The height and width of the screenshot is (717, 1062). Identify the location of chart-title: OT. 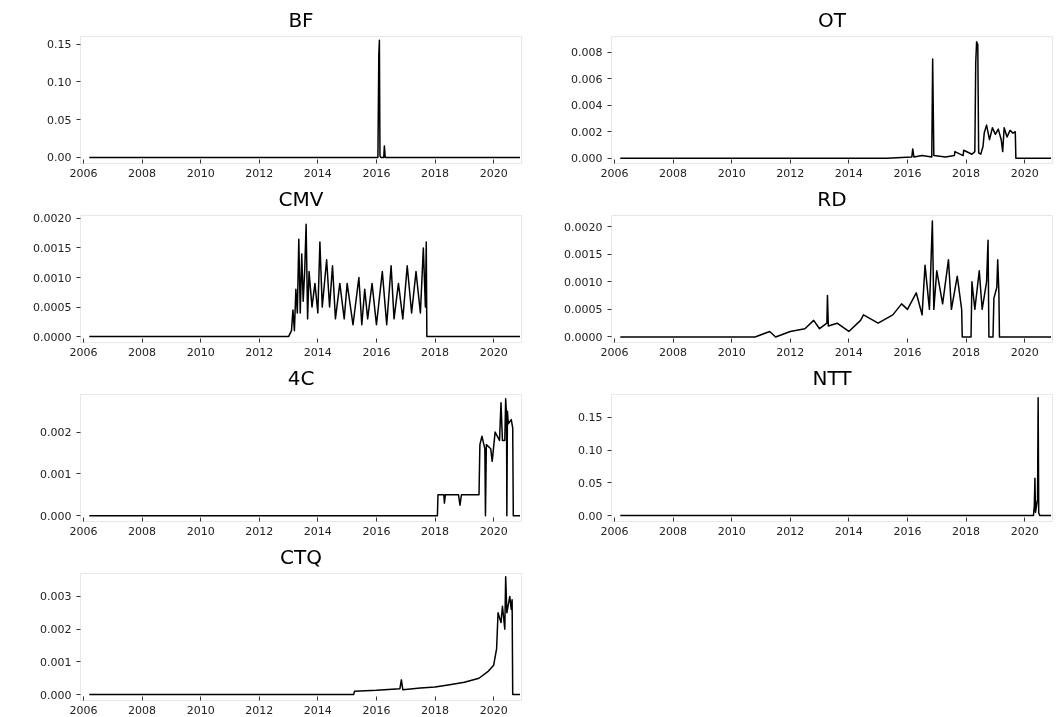
(832, 19).